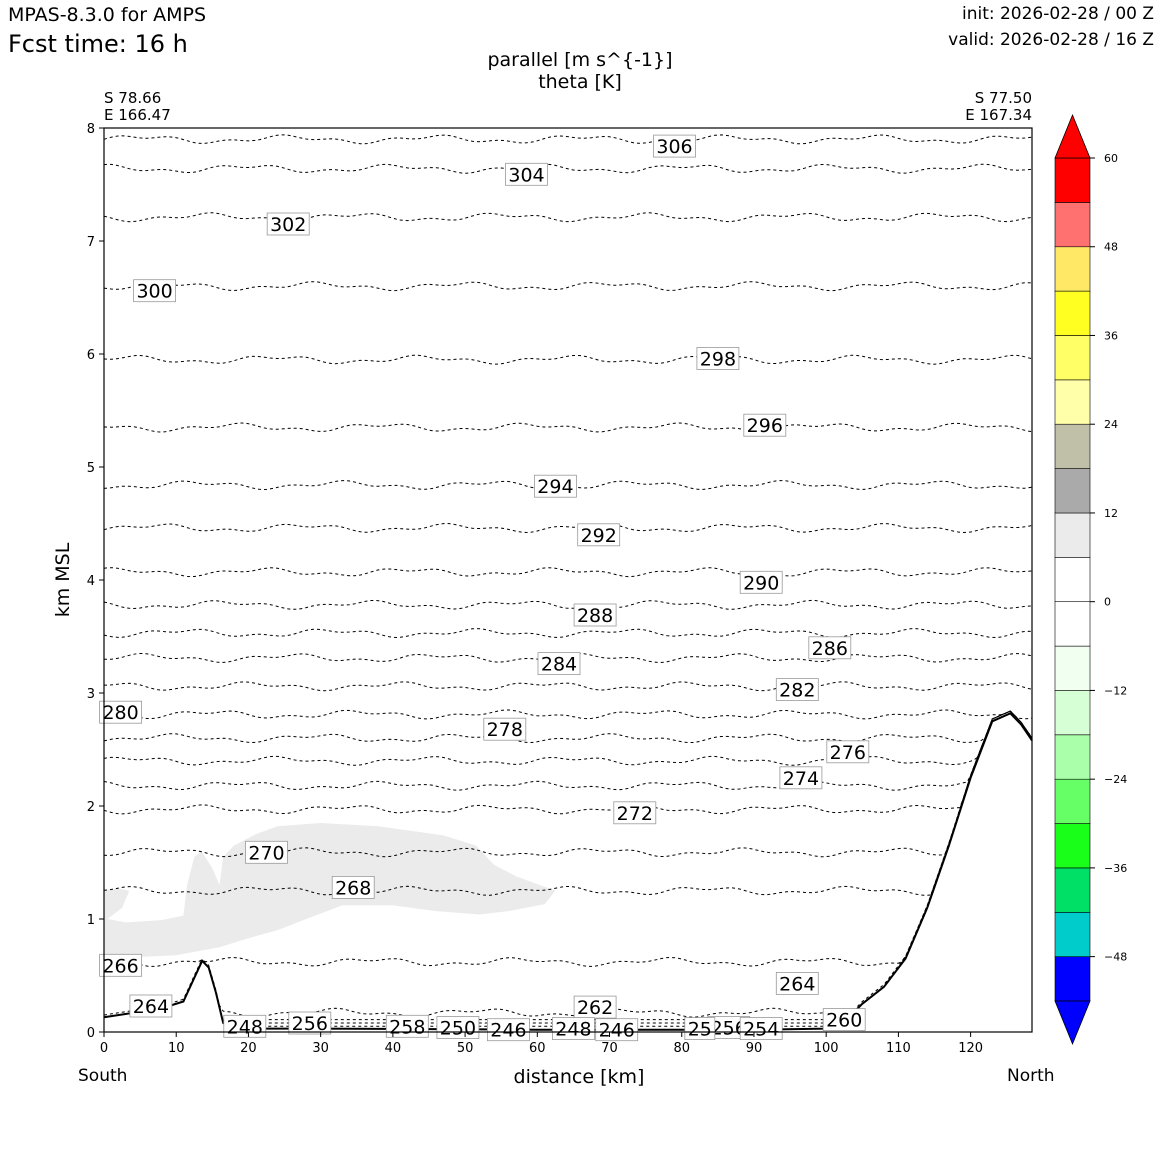 This screenshot has height=1160, width=1160. I want to click on contour-label-text: 248, so click(245, 1027).